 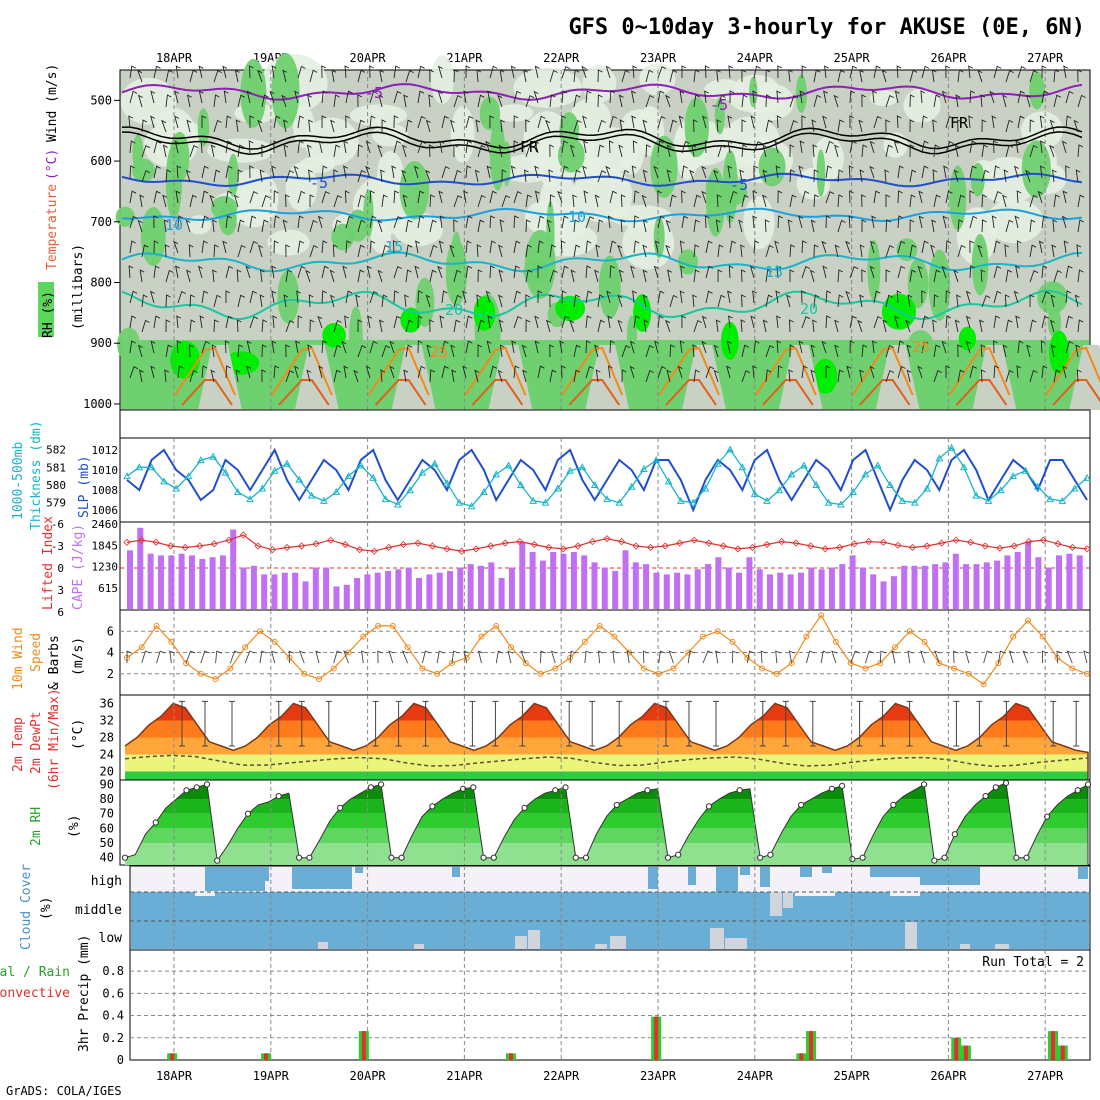 I want to click on rh-high-area, so click(x=1037, y=90).